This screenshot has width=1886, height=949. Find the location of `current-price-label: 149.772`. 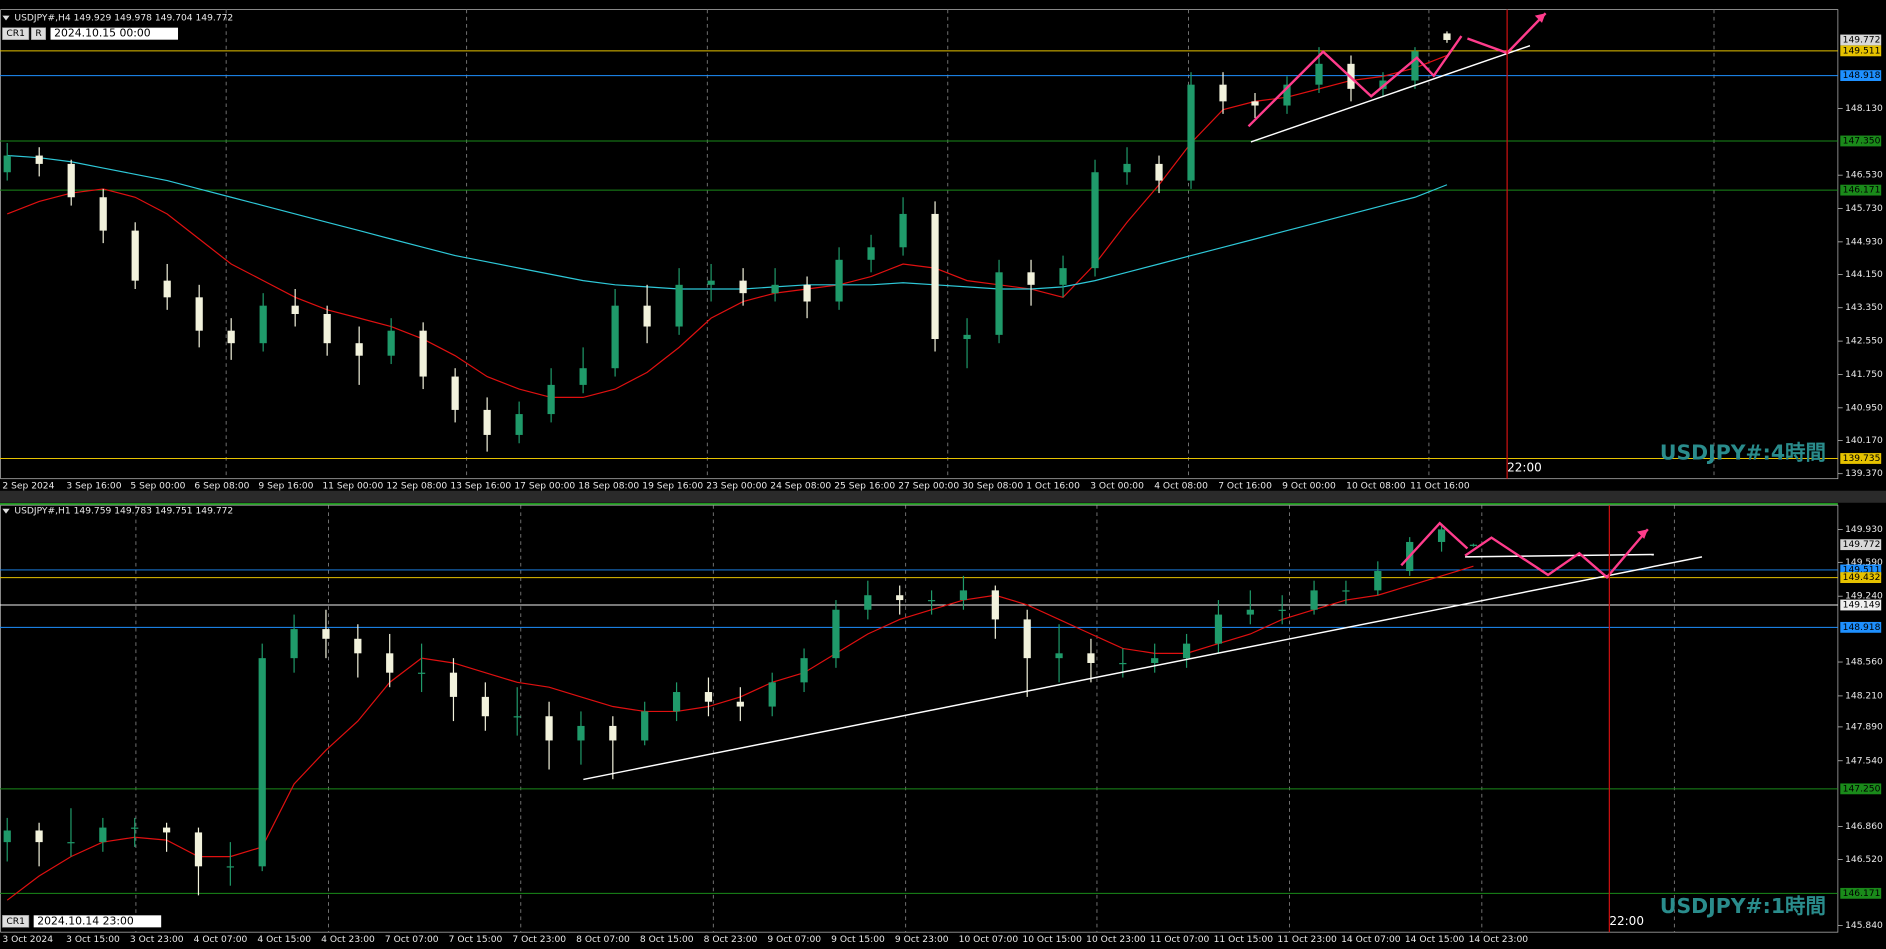

current-price-label: 149.772 is located at coordinates (1862, 40).